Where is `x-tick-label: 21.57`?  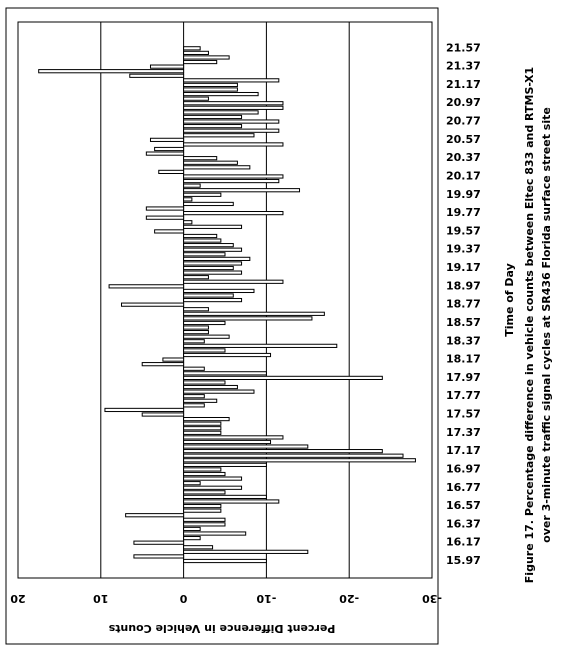 x-tick-label: 21.57 is located at coordinates (463, 47).